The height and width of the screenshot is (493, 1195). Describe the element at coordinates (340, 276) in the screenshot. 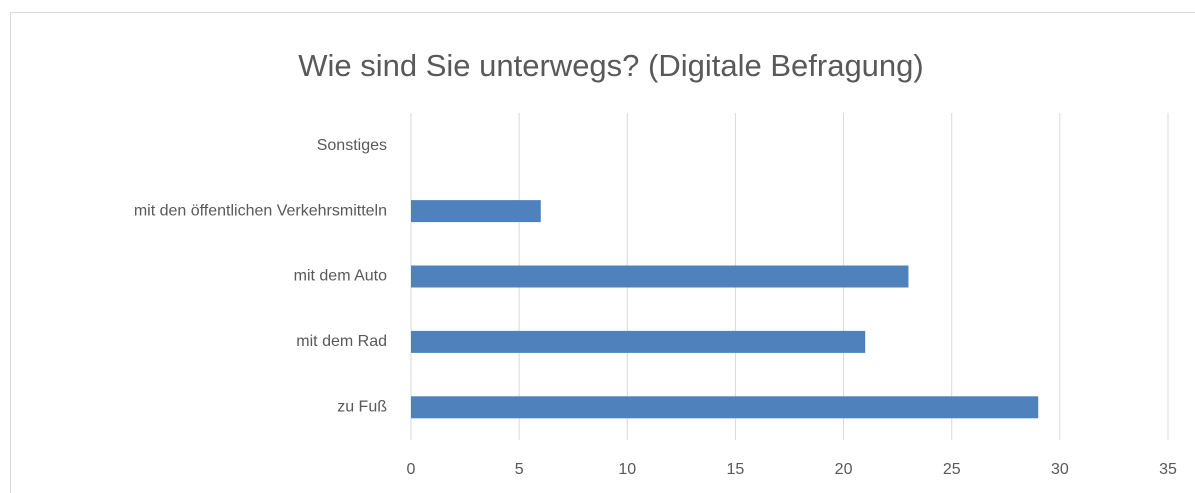

I see `y-tick-label: mit dem Auto` at that location.